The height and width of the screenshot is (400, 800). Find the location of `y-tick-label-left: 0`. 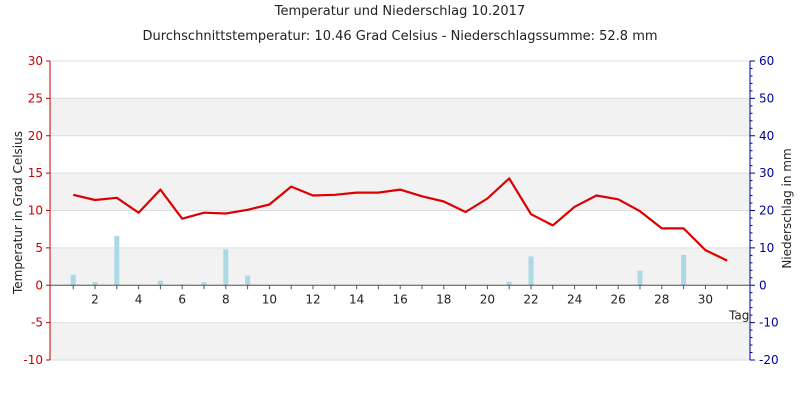

y-tick-label-left: 0 is located at coordinates (39, 285).